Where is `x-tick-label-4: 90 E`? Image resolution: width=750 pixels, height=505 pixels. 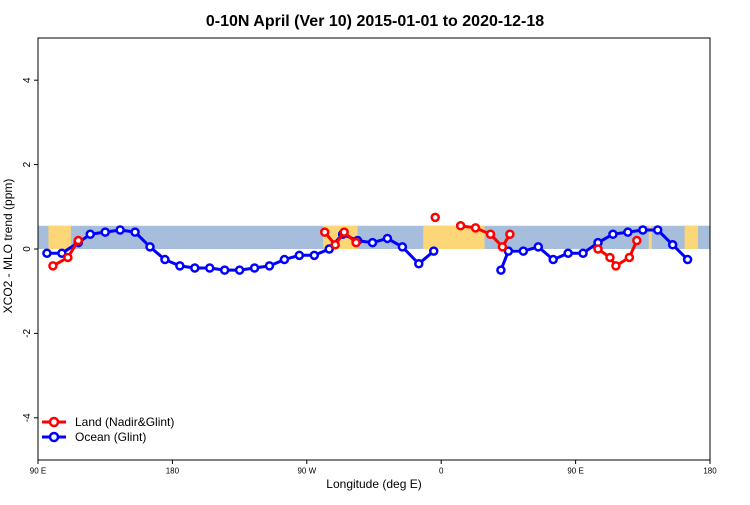
x-tick-label-4: 90 E is located at coordinates (575, 471).